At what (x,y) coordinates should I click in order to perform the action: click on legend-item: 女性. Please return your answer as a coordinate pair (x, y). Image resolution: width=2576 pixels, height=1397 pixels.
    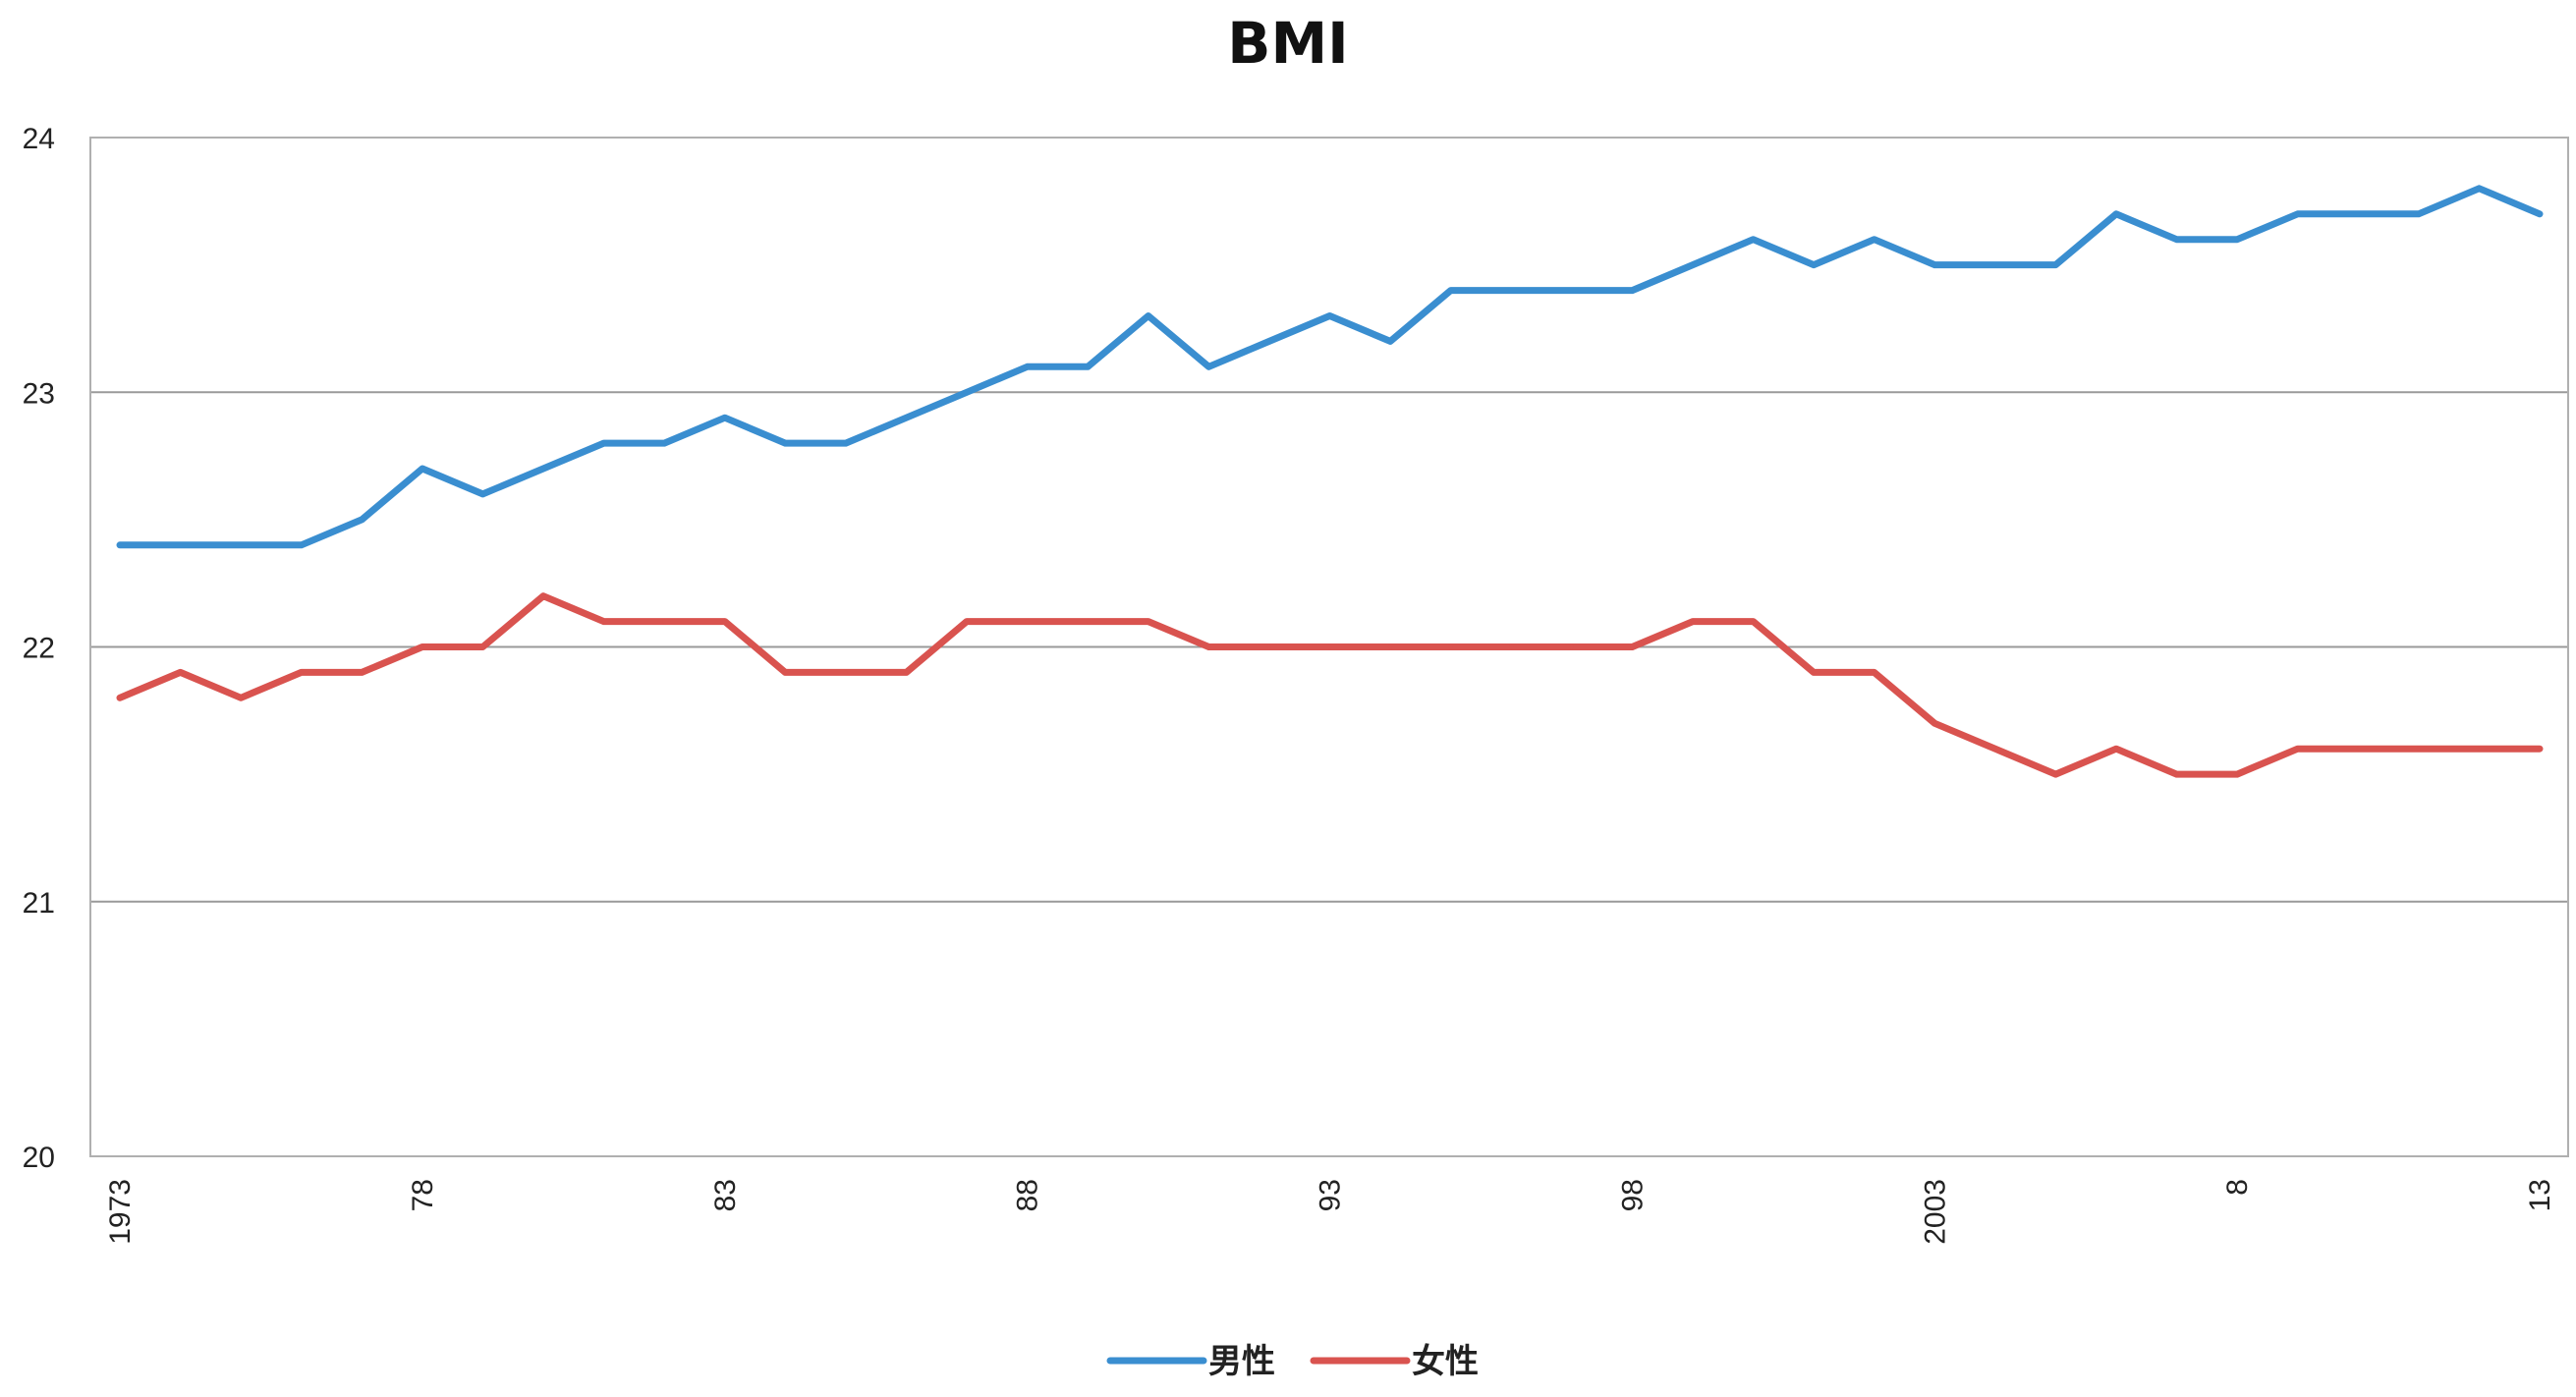
    Looking at the image, I should click on (1394, 1361).